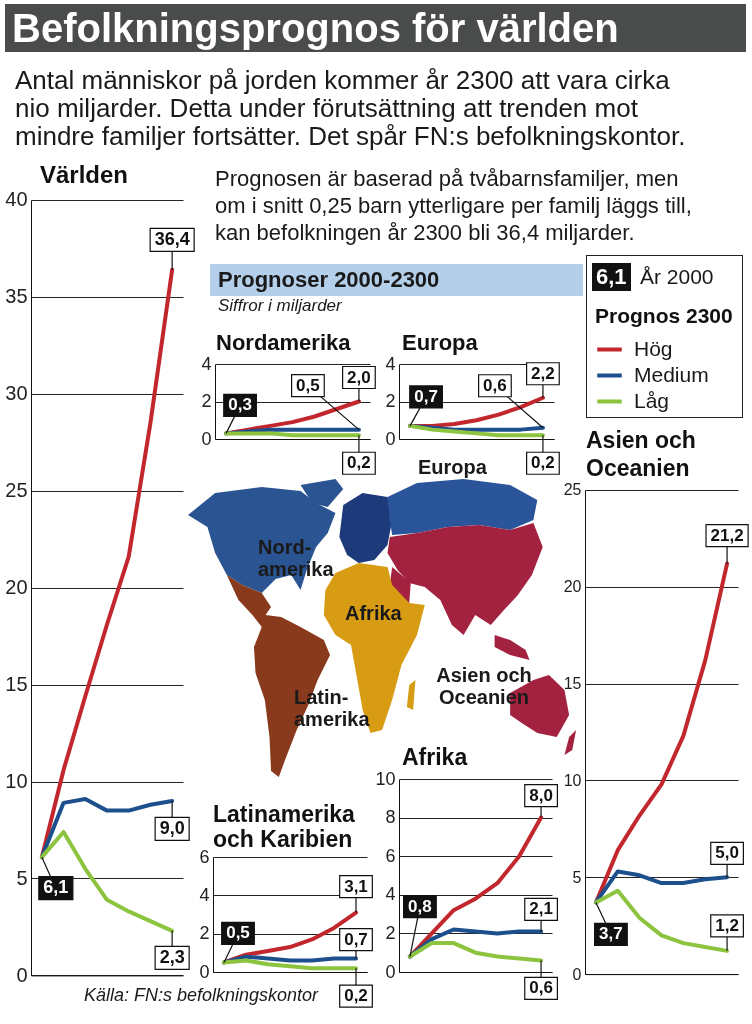  Describe the element at coordinates (172, 956) in the screenshot. I see `data-label: 2,3` at that location.